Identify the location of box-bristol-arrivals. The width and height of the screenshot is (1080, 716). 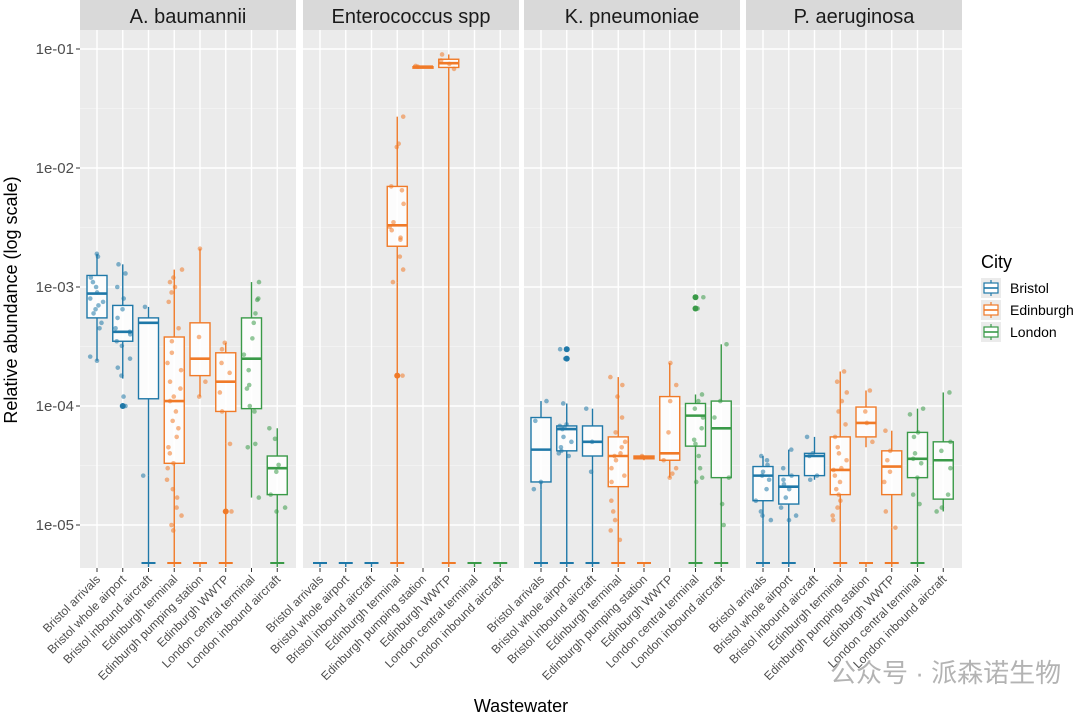
(97, 307).